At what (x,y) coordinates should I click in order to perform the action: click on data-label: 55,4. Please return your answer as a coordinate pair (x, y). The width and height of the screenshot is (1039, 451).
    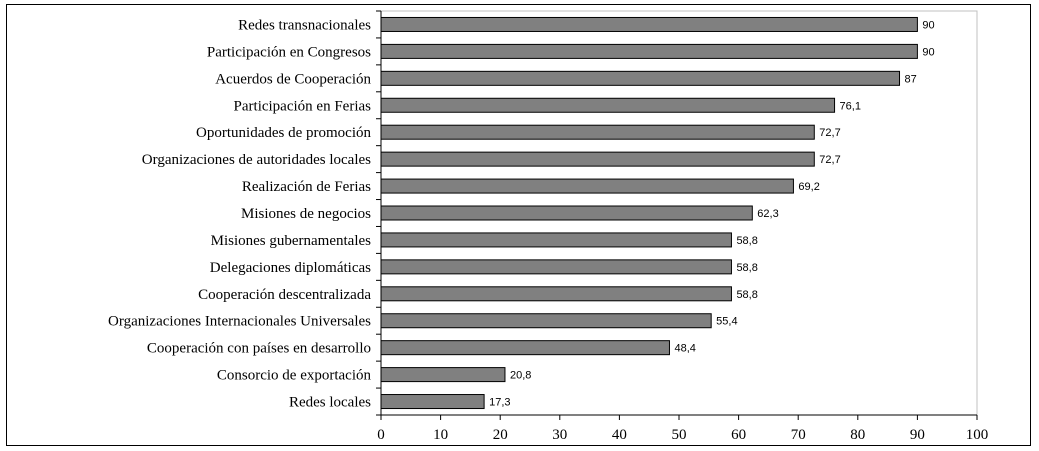
    Looking at the image, I should click on (726, 322).